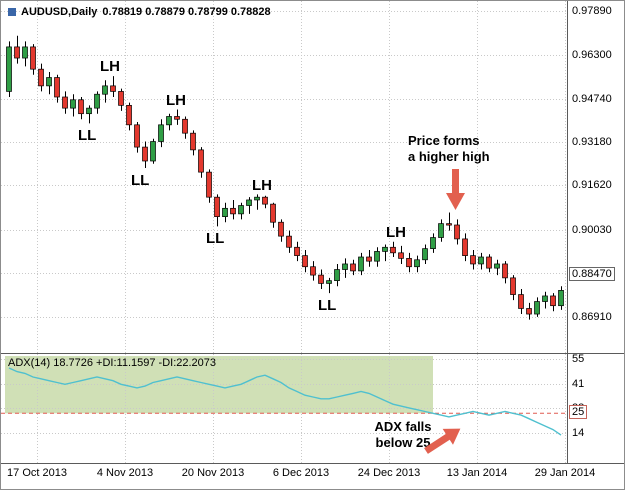  I want to click on ohlc-values: 0.78819 0.78879 0.78799 0.78828, so click(186, 12).